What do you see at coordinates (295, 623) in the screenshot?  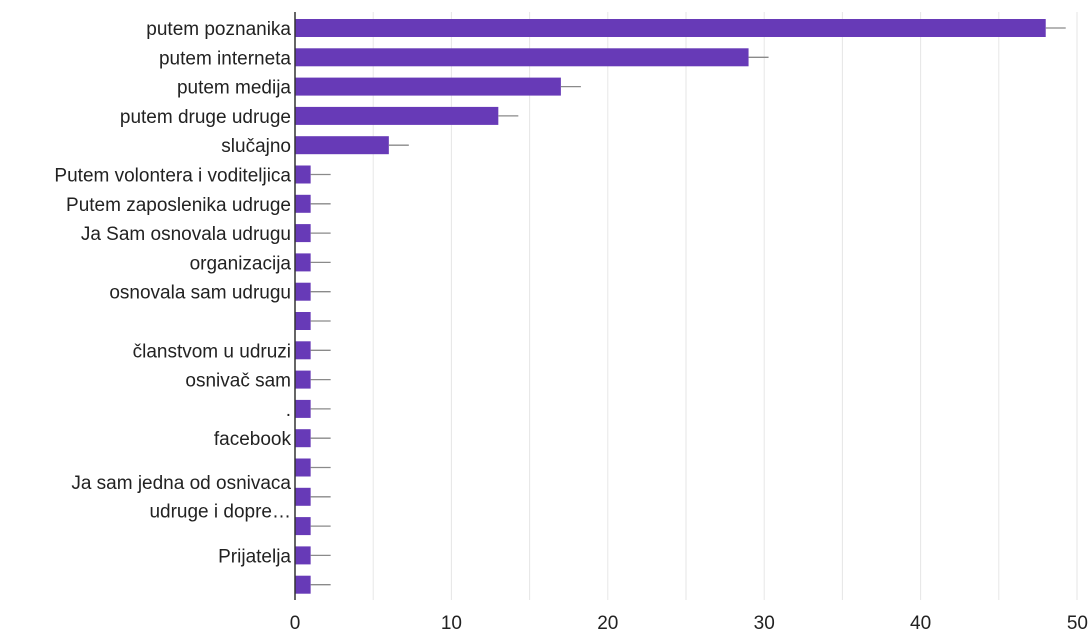 I see `x-tick-label: 0` at bounding box center [295, 623].